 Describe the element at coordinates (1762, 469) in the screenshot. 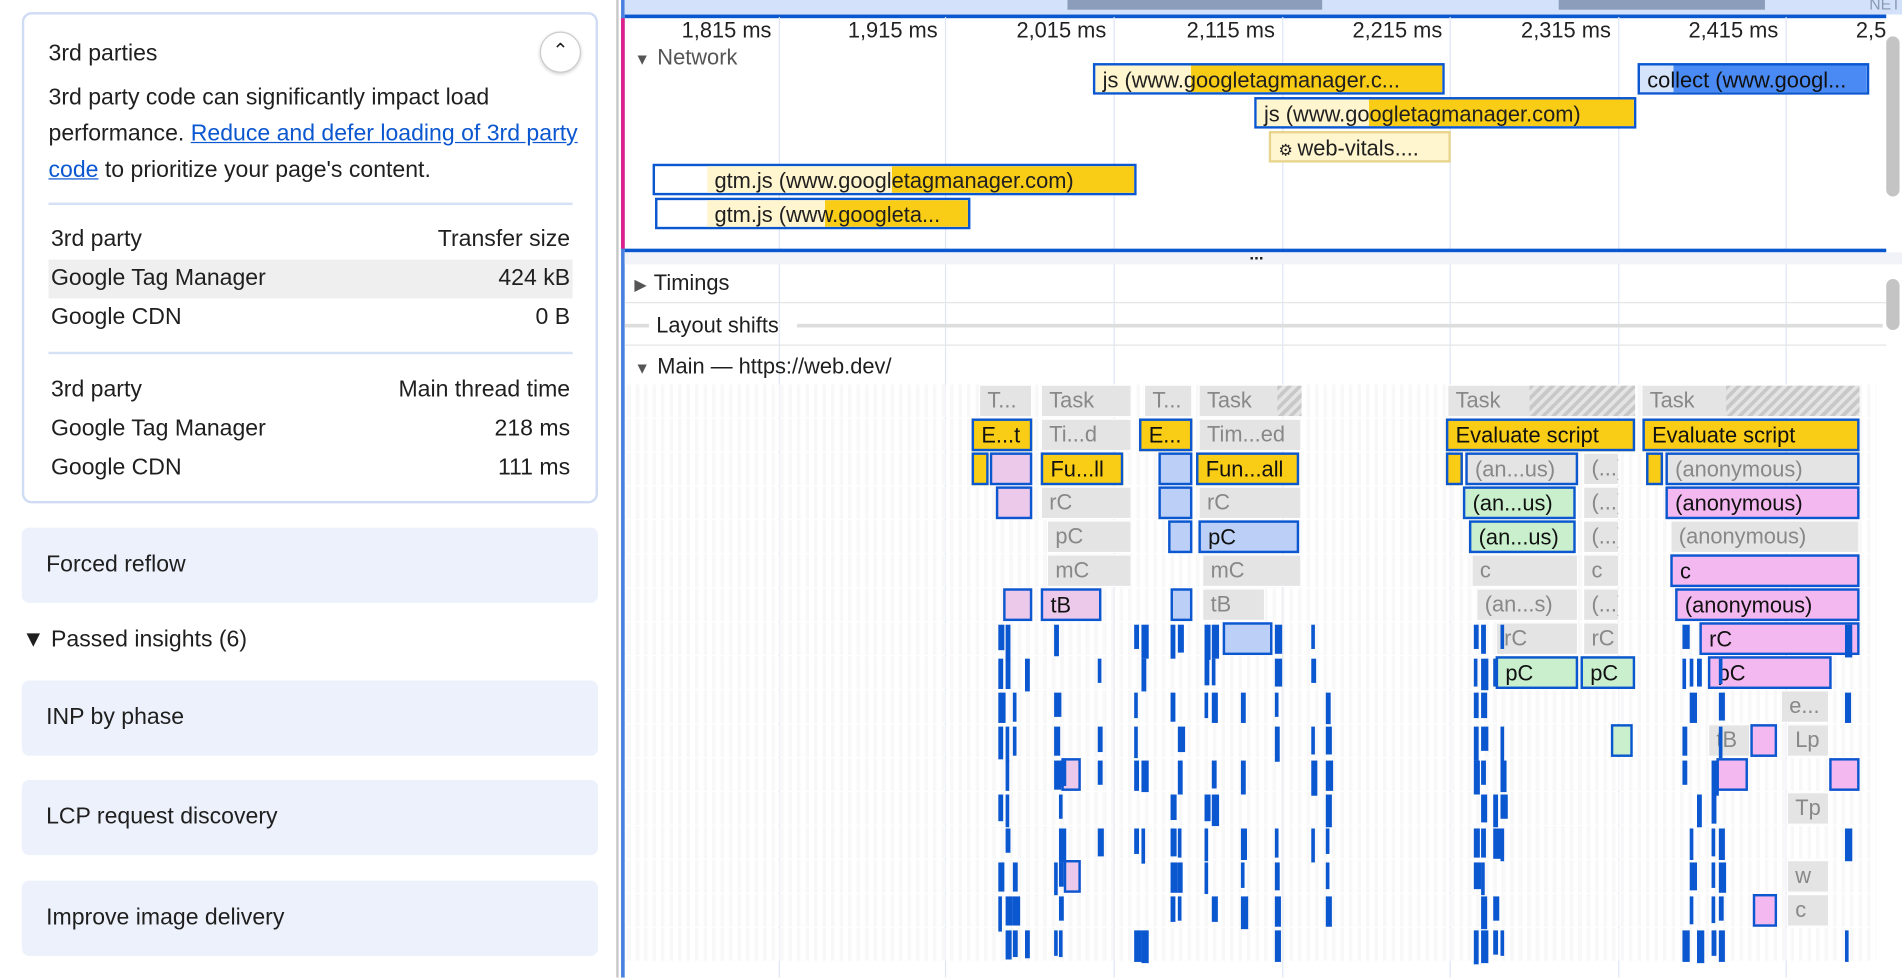

I see `flame-entry: (anonymous)` at that location.